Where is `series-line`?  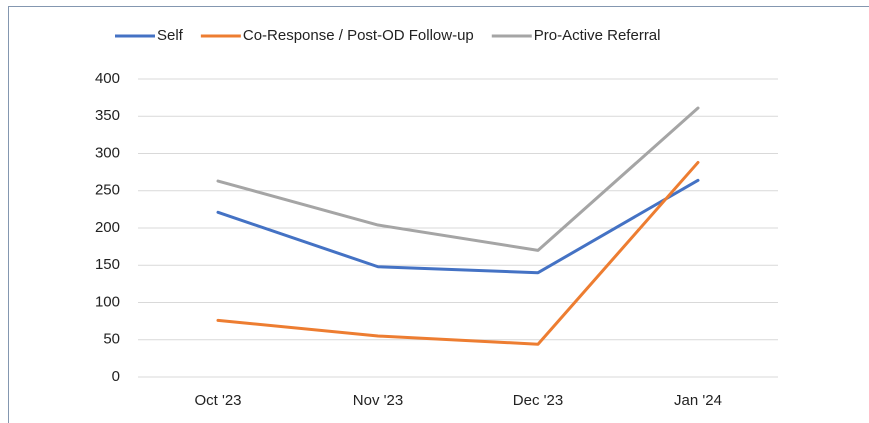 series-line is located at coordinates (458, 226).